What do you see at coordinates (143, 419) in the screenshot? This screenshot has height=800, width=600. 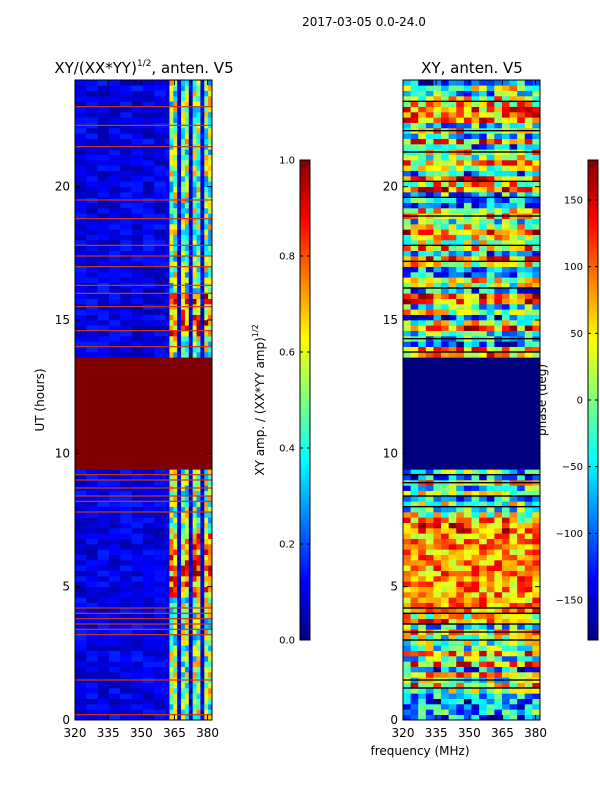 I see `amp-saturated-cell` at bounding box center [143, 419].